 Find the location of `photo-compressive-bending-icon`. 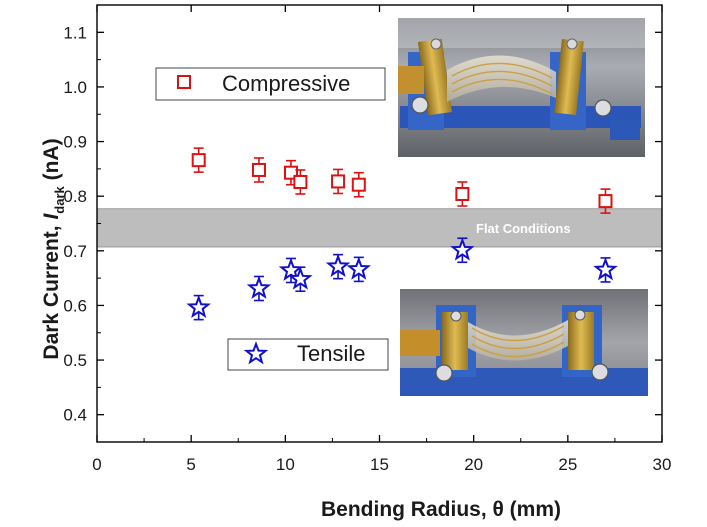

photo-compressive-bending-icon is located at coordinates (521, 87).